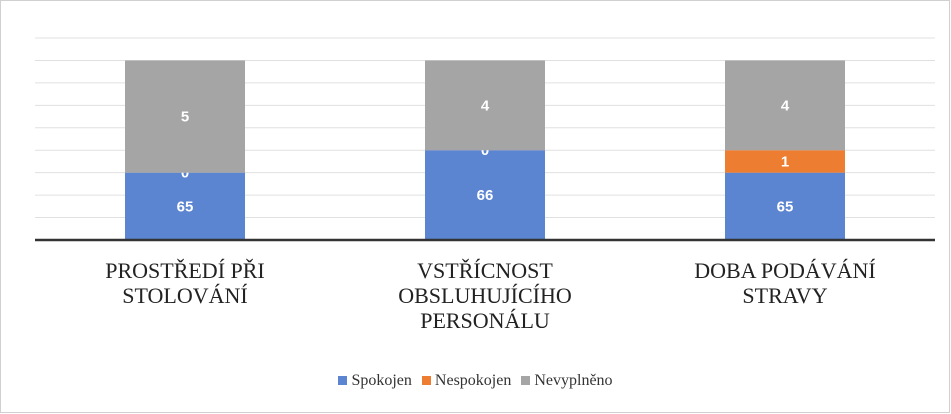 This screenshot has height=414, width=951. I want to click on x-tick-label: PROSTŘEDÍ PŘI STOLOVÁNÍ, so click(185, 283).